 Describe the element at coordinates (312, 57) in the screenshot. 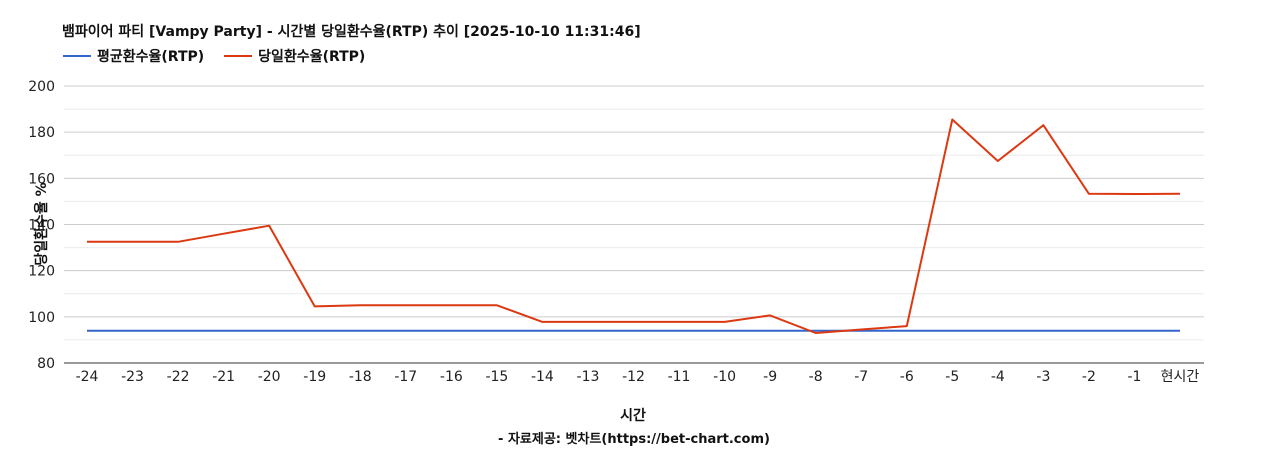

I see `legend-label-daily: 당일환수율(RTP)` at that location.